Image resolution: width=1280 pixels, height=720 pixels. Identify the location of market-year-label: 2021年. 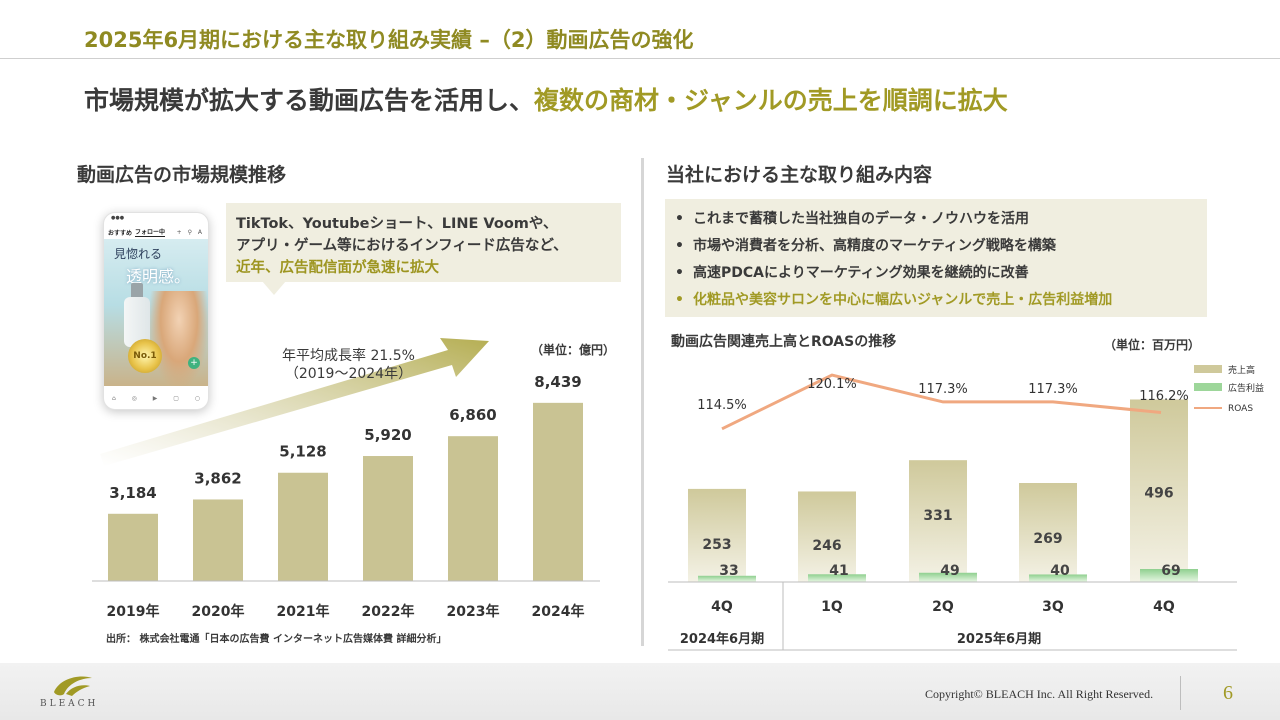
(303, 611).